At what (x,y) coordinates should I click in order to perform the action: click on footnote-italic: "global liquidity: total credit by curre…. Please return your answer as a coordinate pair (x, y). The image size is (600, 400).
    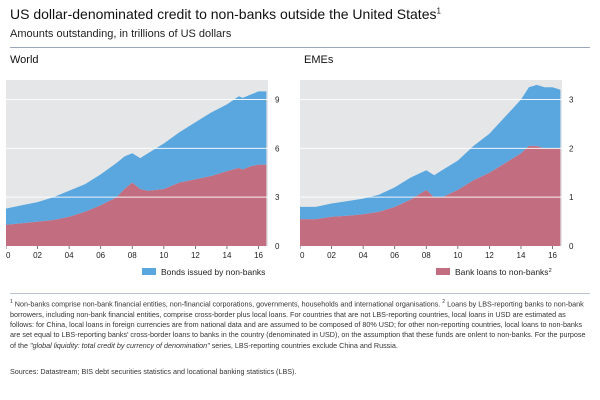
    Looking at the image, I should click on (119, 345).